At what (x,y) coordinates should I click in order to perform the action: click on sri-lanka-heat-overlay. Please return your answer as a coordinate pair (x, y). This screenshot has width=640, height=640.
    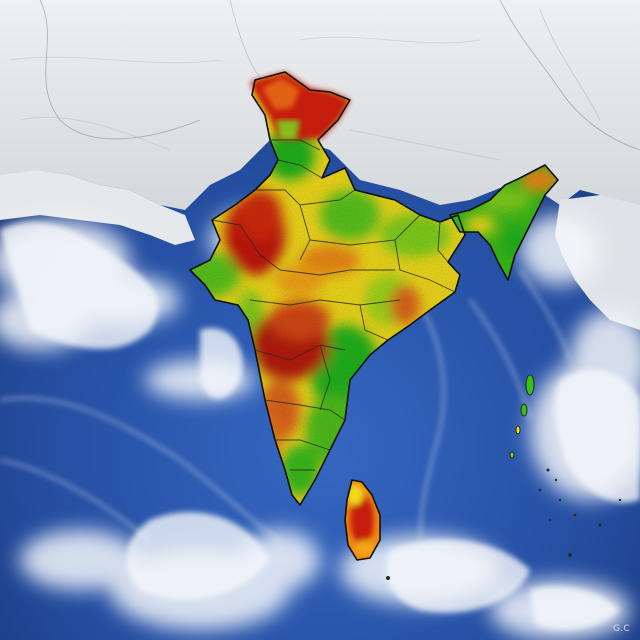
    Looking at the image, I should click on (362, 520).